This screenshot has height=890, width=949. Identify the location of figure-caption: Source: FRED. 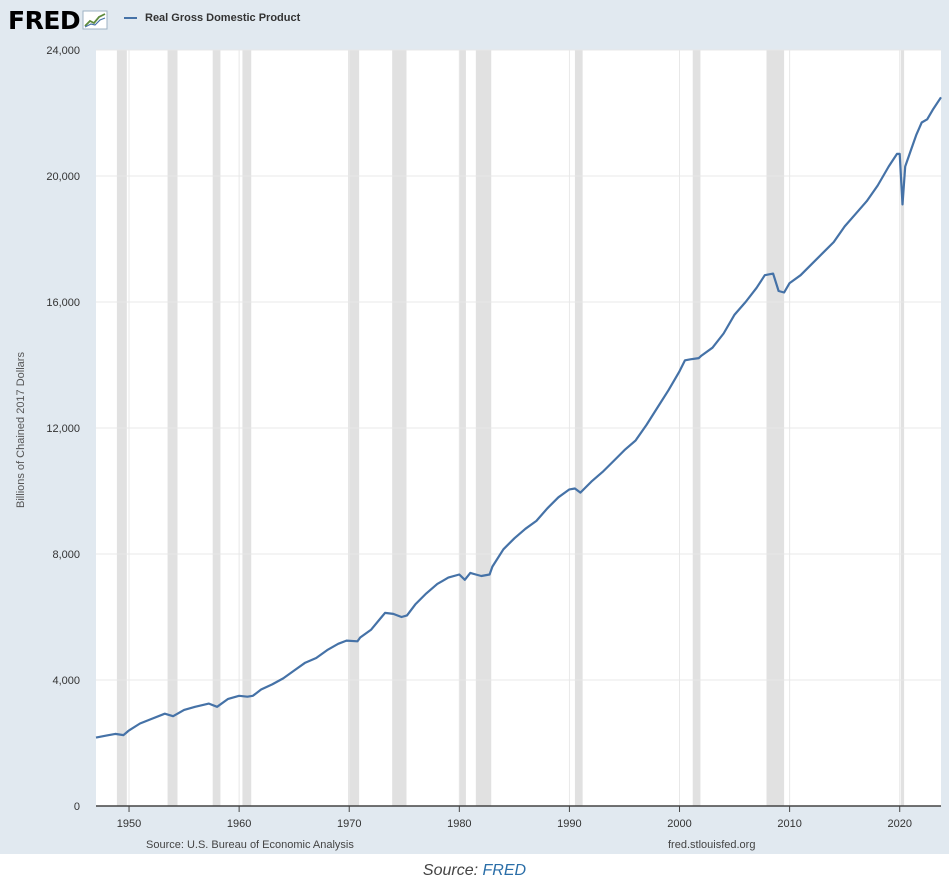
(474, 871).